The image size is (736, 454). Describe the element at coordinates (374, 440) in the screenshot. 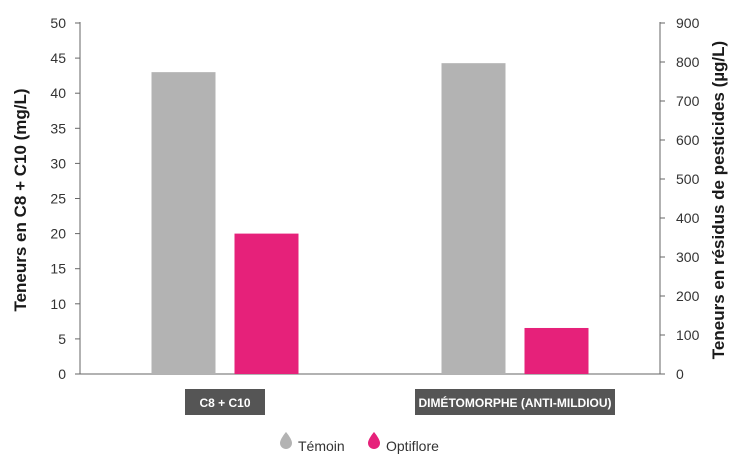

I see `legend-optiflore-drop-icon` at that location.